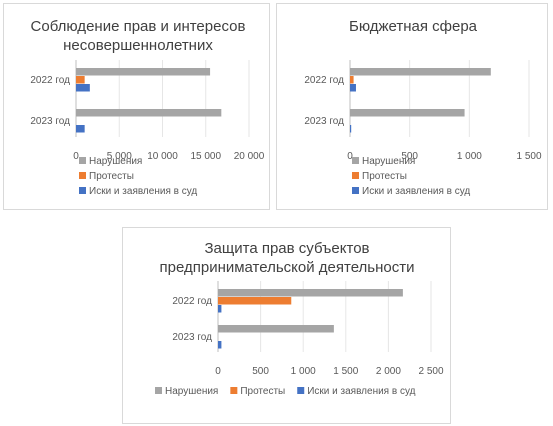 Image resolution: width=553 pixels, height=426 pixels. I want to click on chart-title-line: Соблюдение прав и интересов, so click(138, 26).